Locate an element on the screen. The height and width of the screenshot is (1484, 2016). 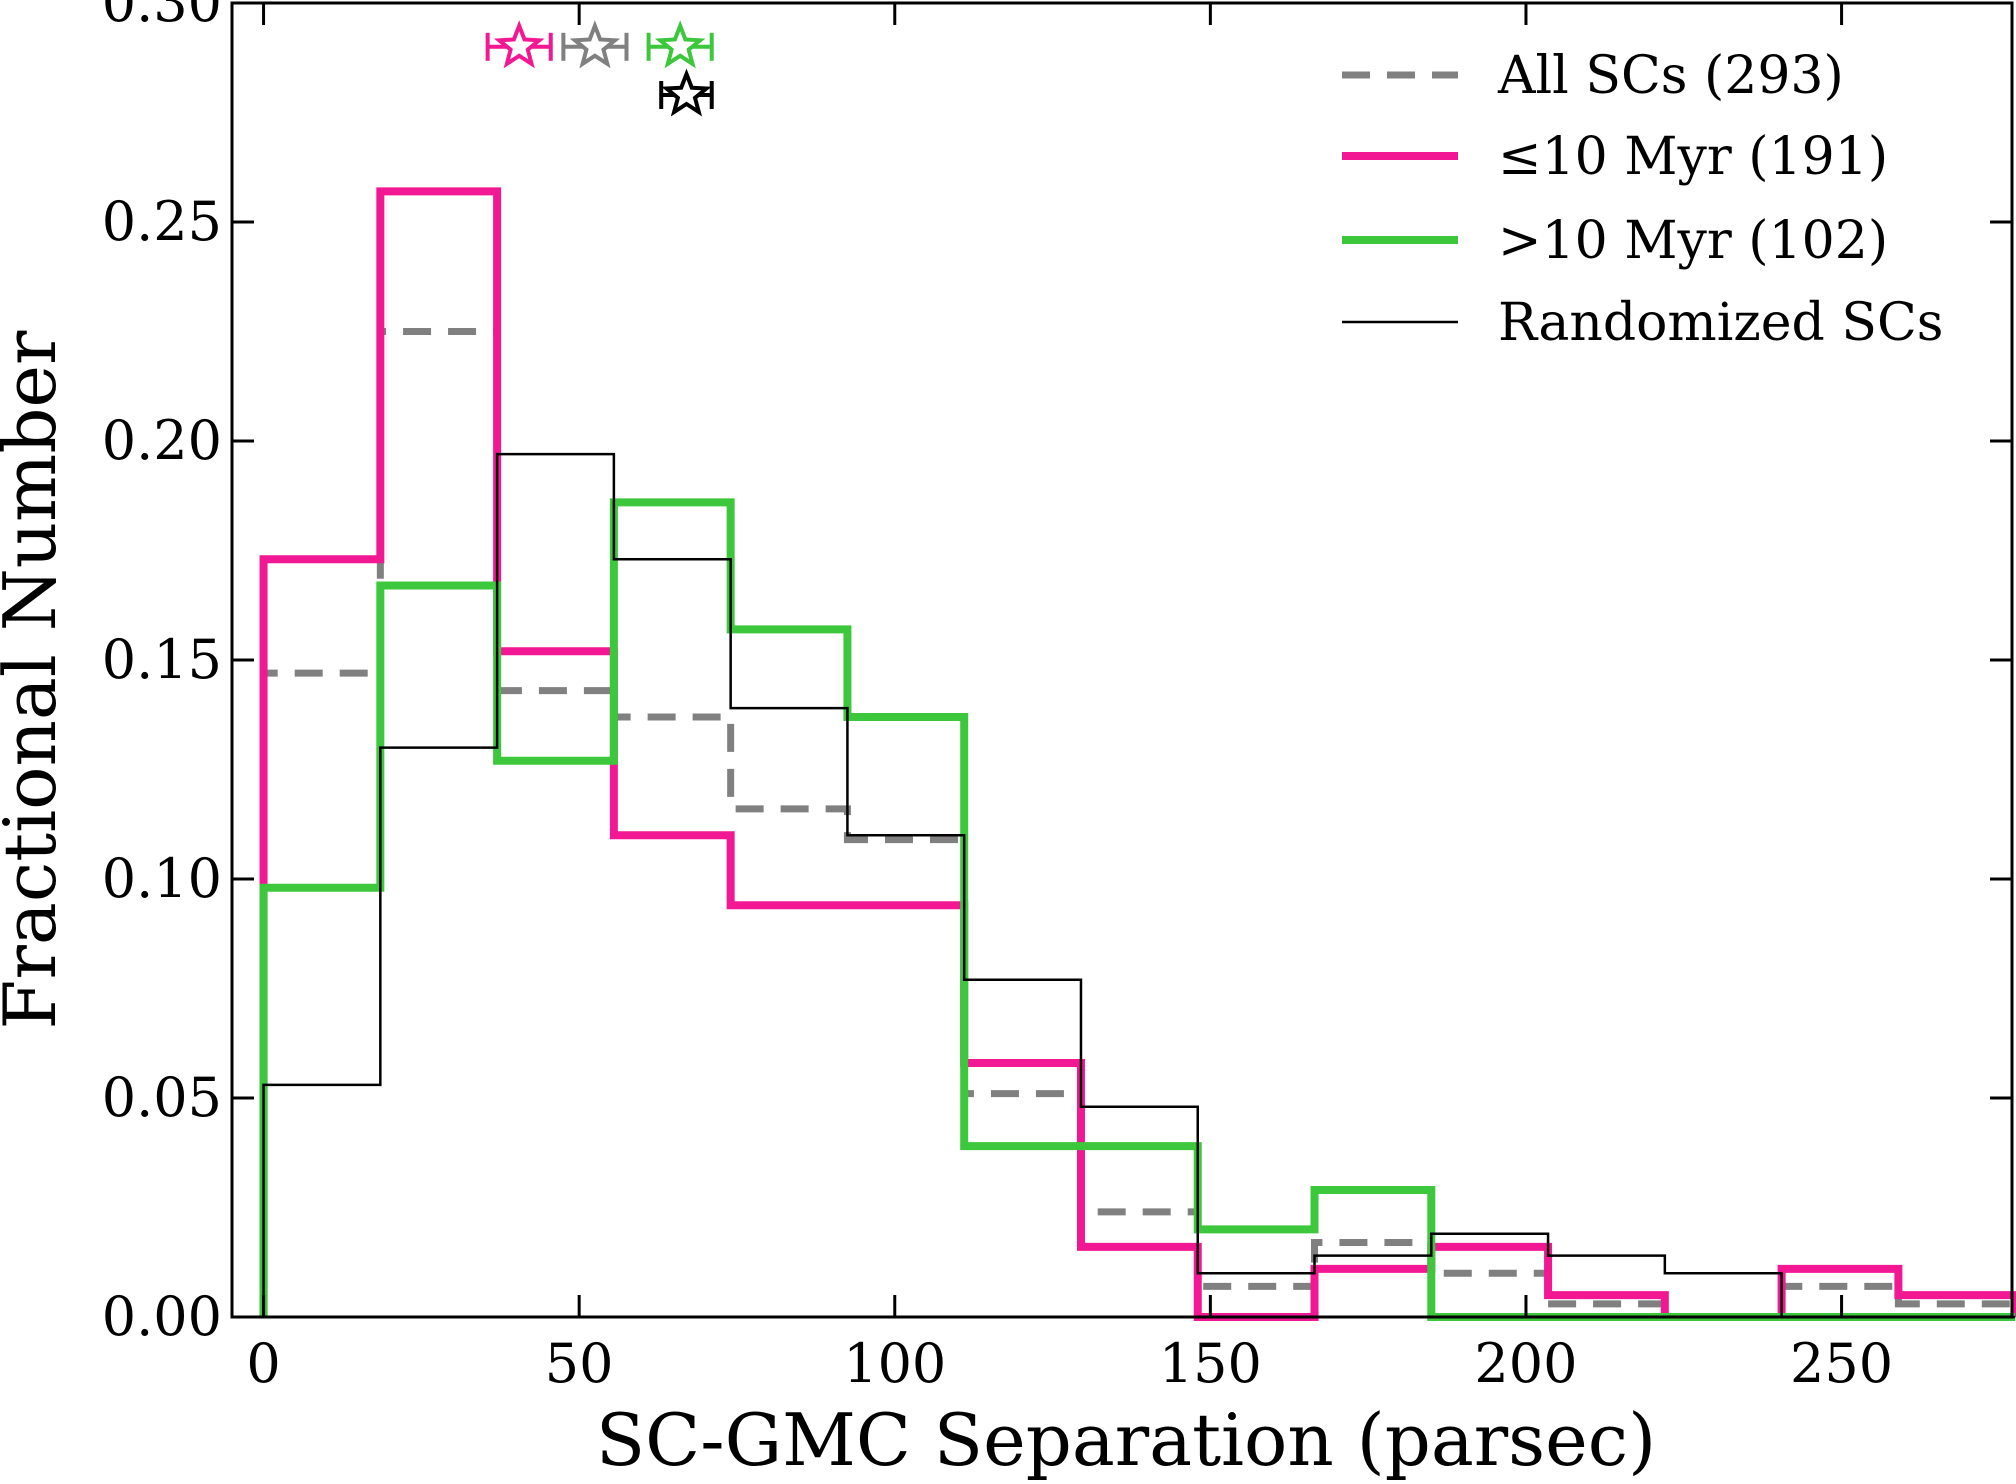
mean-markers is located at coordinates (599, 68).